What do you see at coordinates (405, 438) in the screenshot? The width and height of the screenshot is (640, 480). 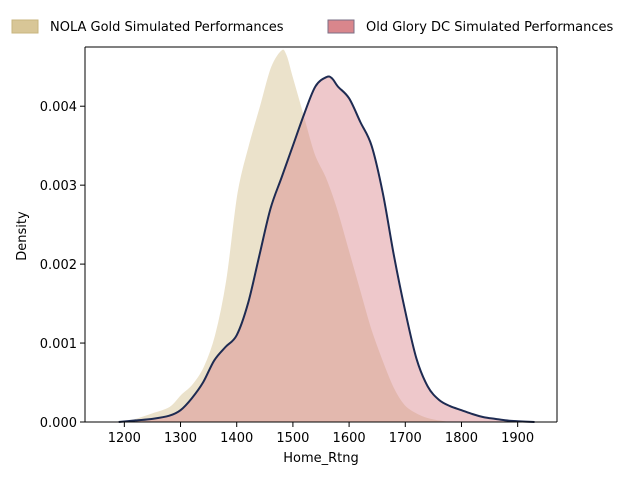 I see `x-tick-label-1700: 1700` at bounding box center [405, 438].